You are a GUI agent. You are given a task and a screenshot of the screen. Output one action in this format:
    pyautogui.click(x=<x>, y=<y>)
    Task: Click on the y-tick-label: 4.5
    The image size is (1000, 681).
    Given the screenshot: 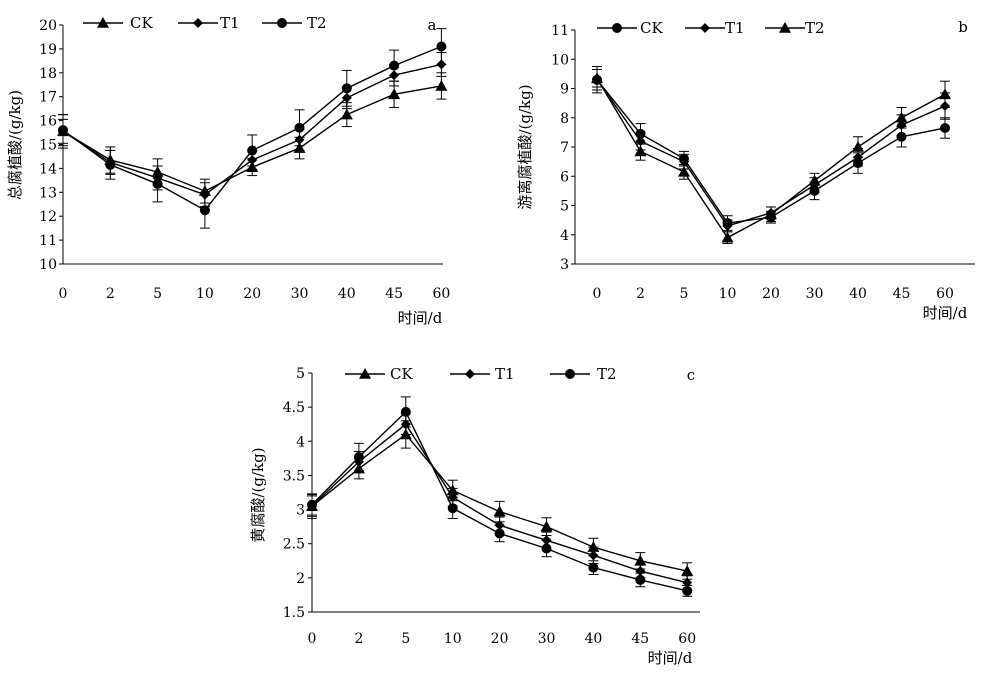 What is the action you would take?
    pyautogui.click(x=294, y=408)
    